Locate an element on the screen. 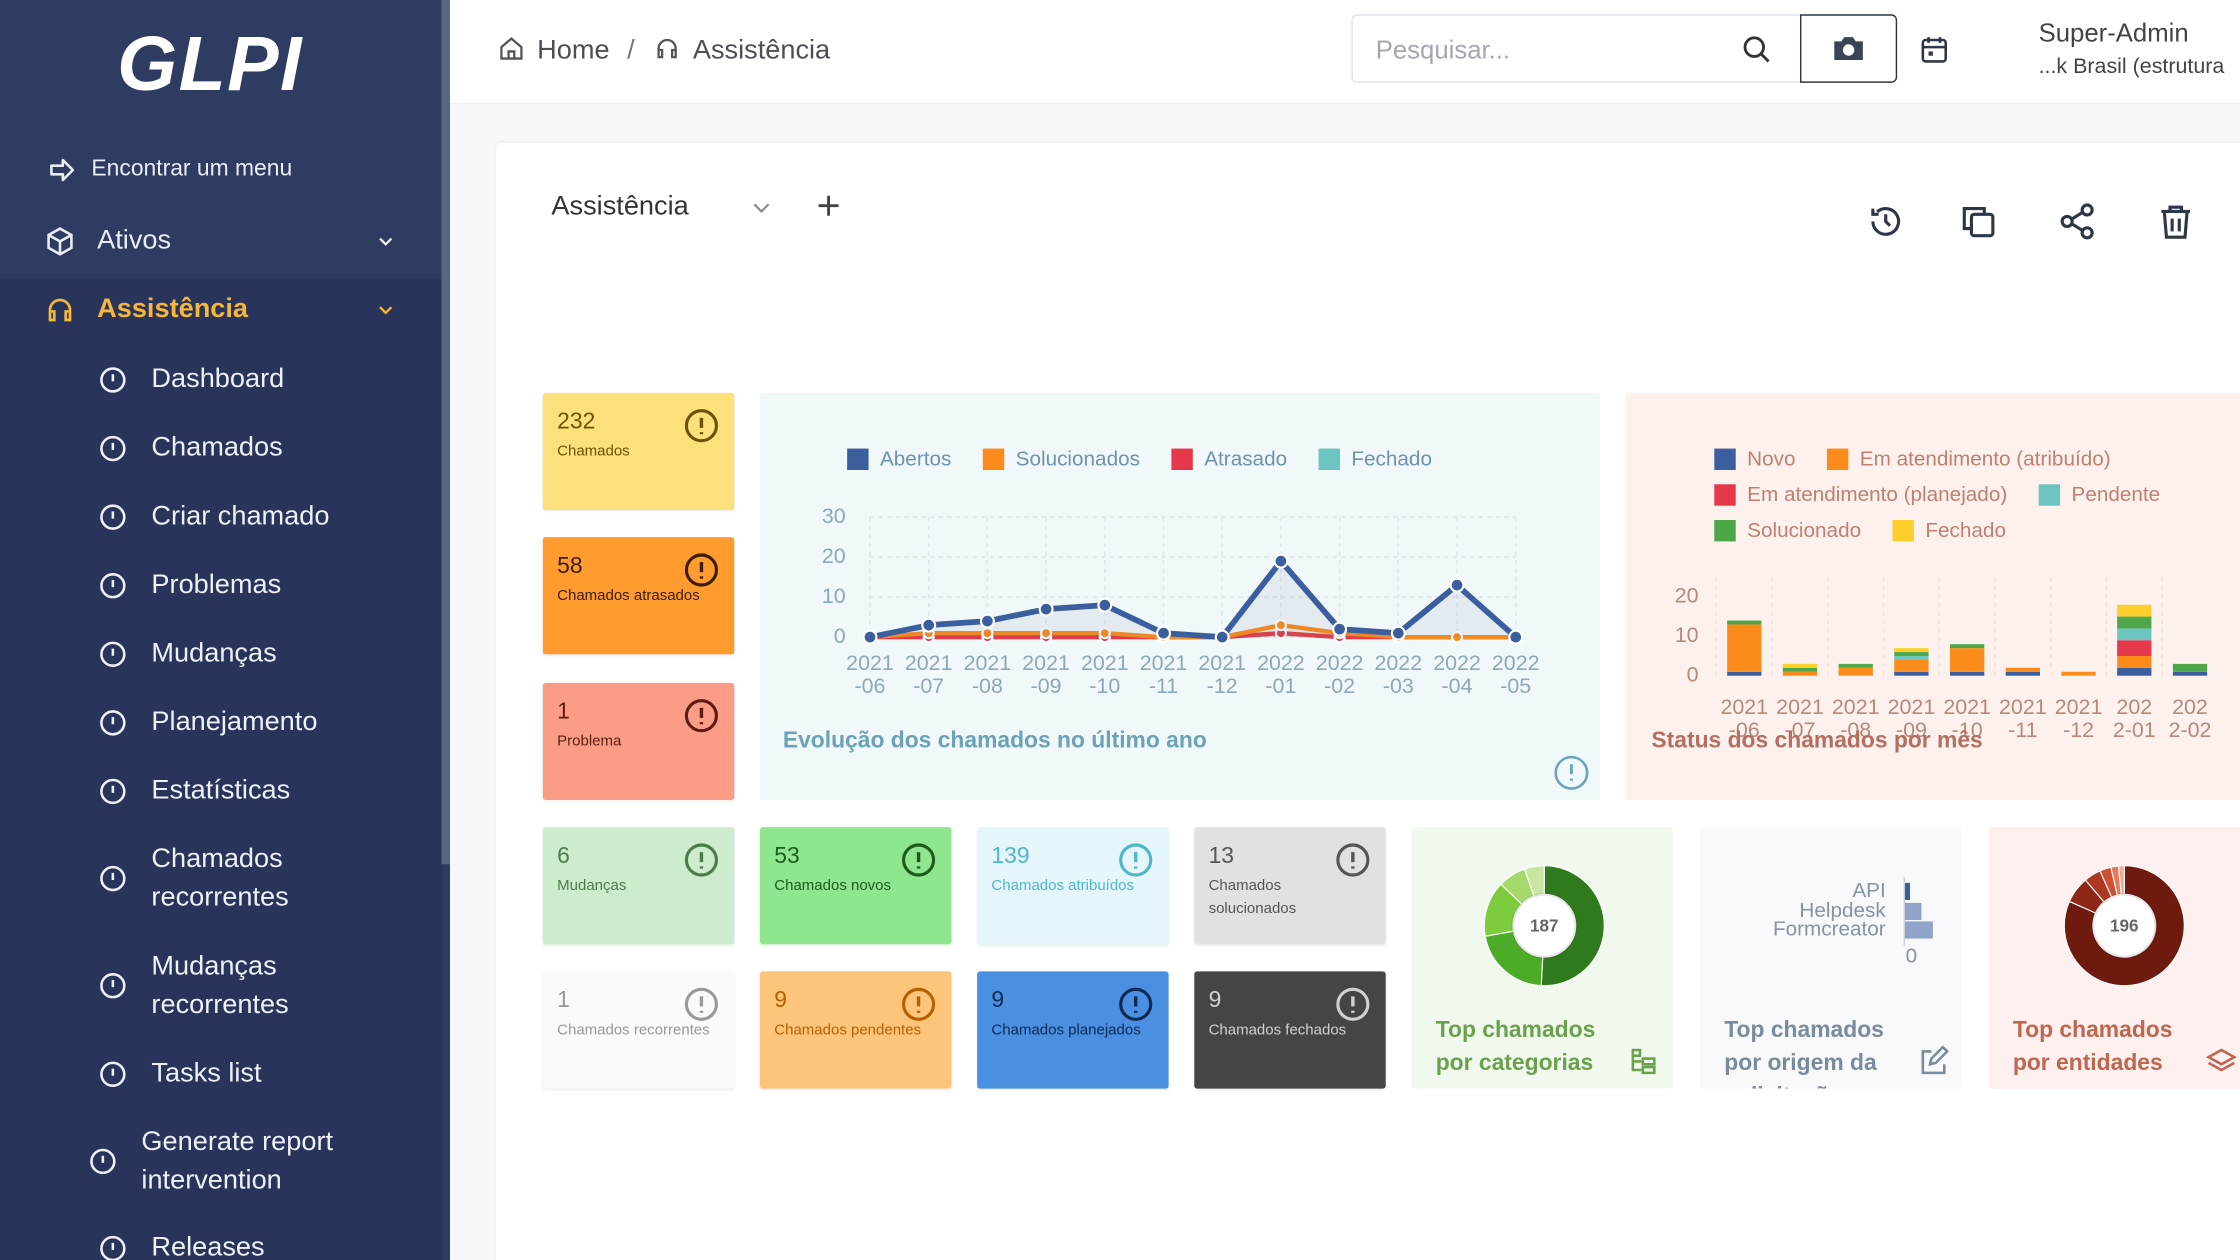 The height and width of the screenshot is (1260, 2240). donut-panel: Top chamados por entidades is located at coordinates (2114, 958).